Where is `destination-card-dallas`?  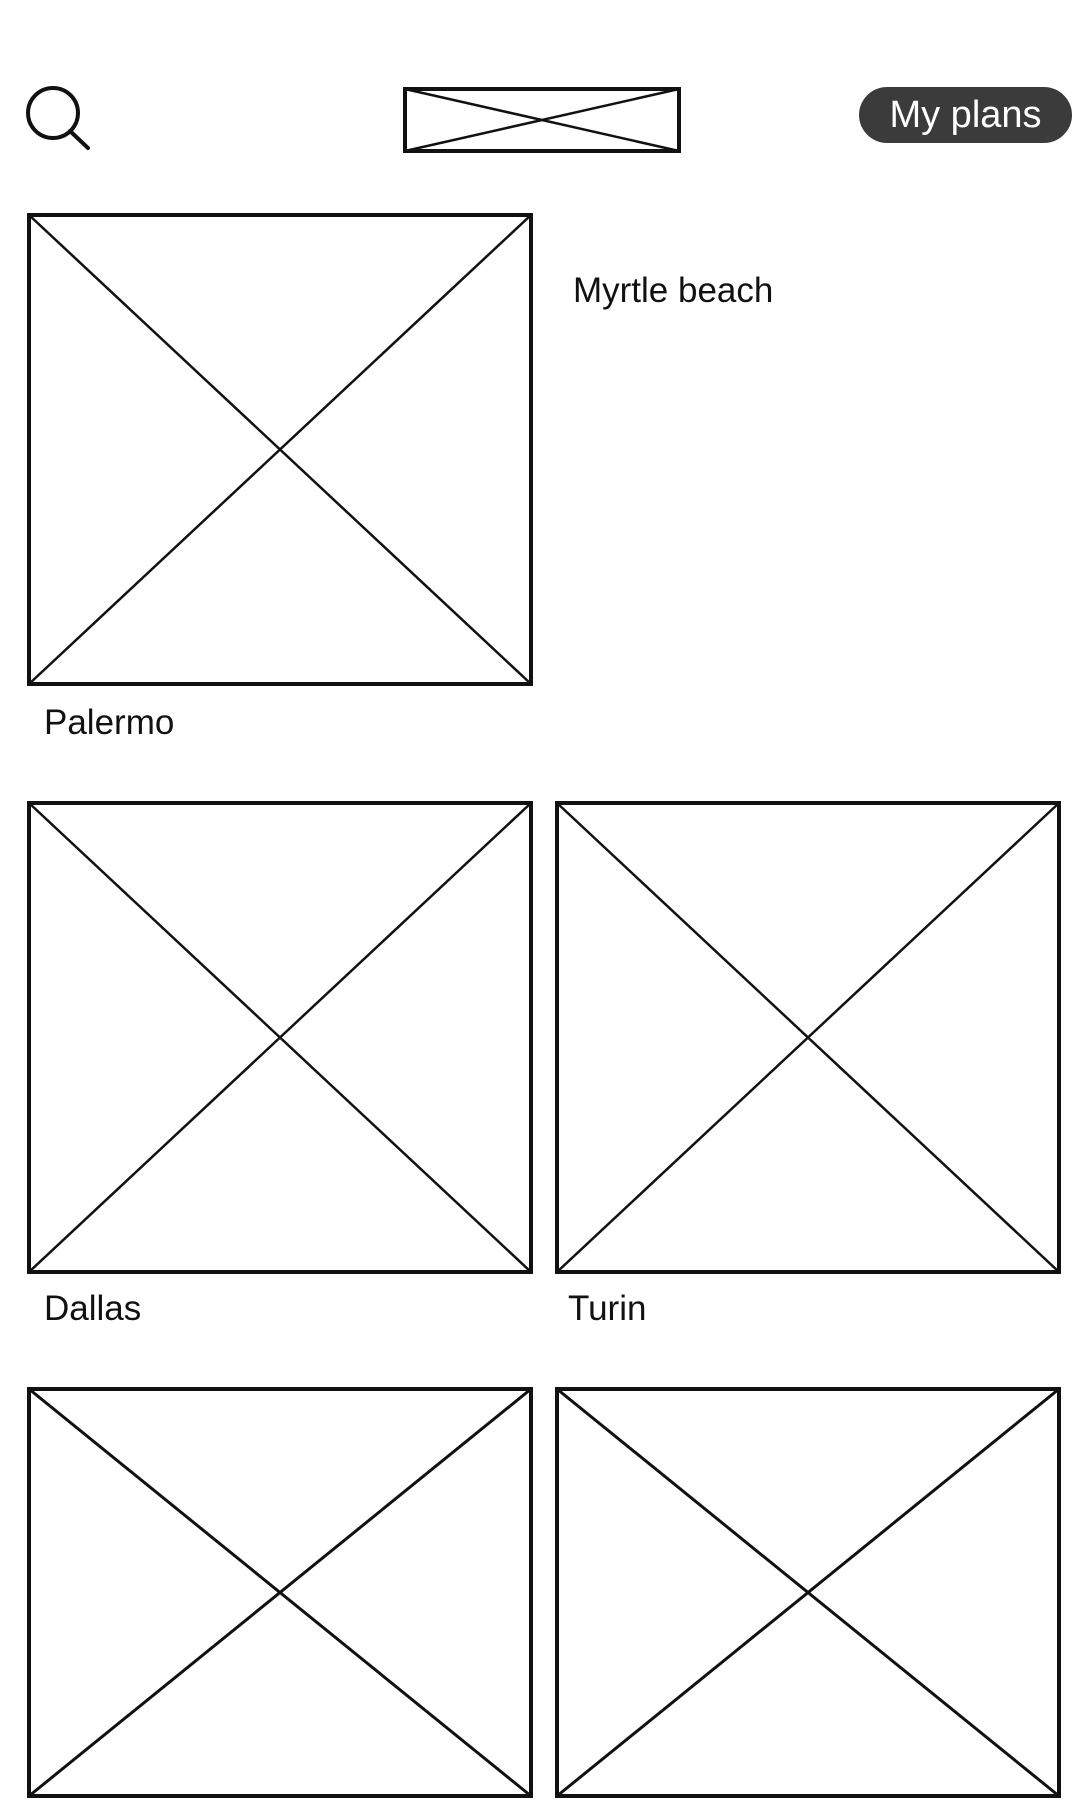 destination-card-dallas is located at coordinates (280, 1037).